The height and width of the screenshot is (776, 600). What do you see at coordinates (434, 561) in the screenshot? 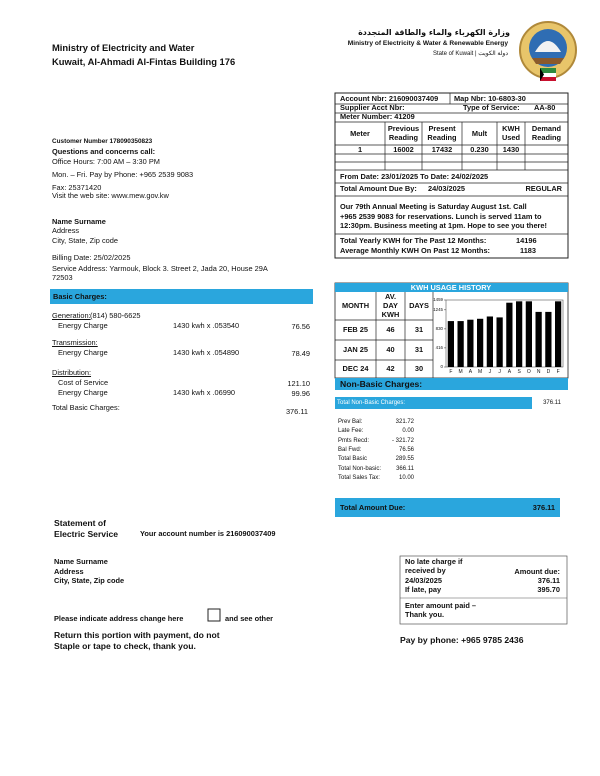
I see `late-lines: No late charge if` at bounding box center [434, 561].